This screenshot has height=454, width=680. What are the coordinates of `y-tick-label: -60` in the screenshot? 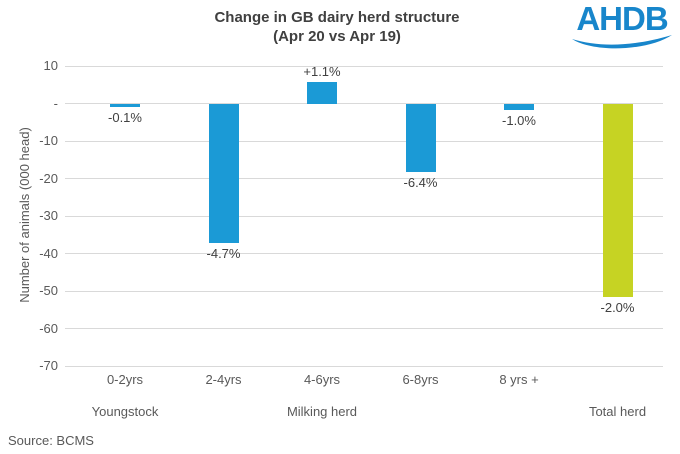 It's located at (48, 328).